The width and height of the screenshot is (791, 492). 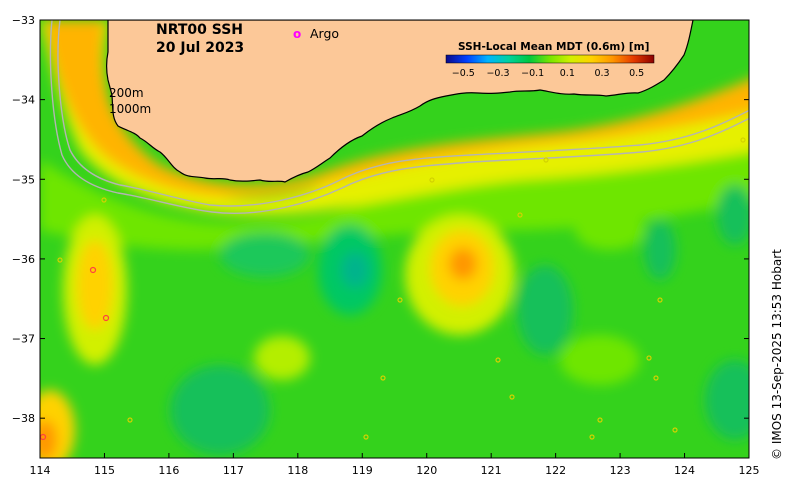 What do you see at coordinates (749, 470) in the screenshot?
I see `x-tick-label: 125` at bounding box center [749, 470].